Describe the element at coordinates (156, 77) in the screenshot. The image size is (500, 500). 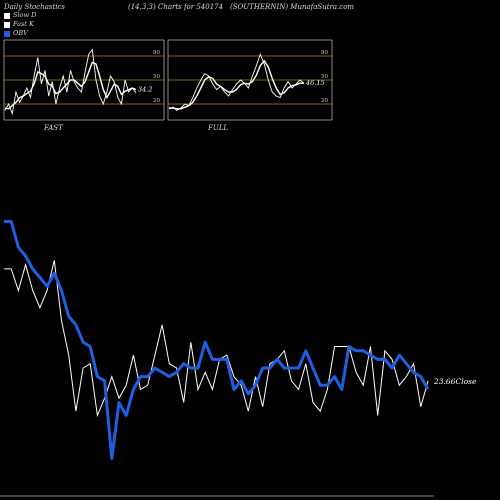
I see `fast-level-label-50: 50` at that location.